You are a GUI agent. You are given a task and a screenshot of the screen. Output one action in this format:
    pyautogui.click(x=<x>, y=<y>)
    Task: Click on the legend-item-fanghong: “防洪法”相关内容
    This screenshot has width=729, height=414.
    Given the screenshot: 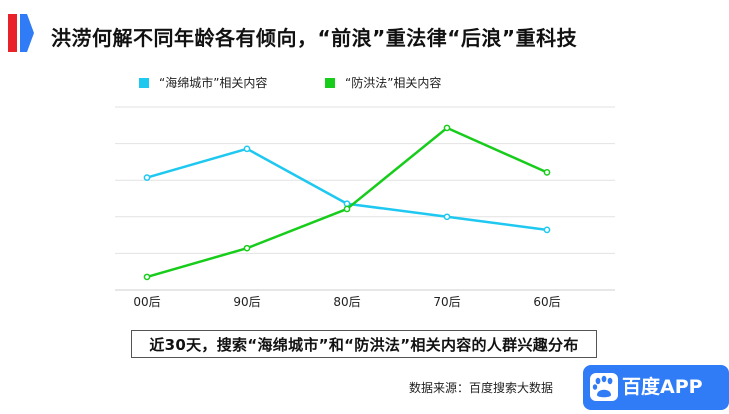 What is the action you would take?
    pyautogui.click(x=383, y=82)
    